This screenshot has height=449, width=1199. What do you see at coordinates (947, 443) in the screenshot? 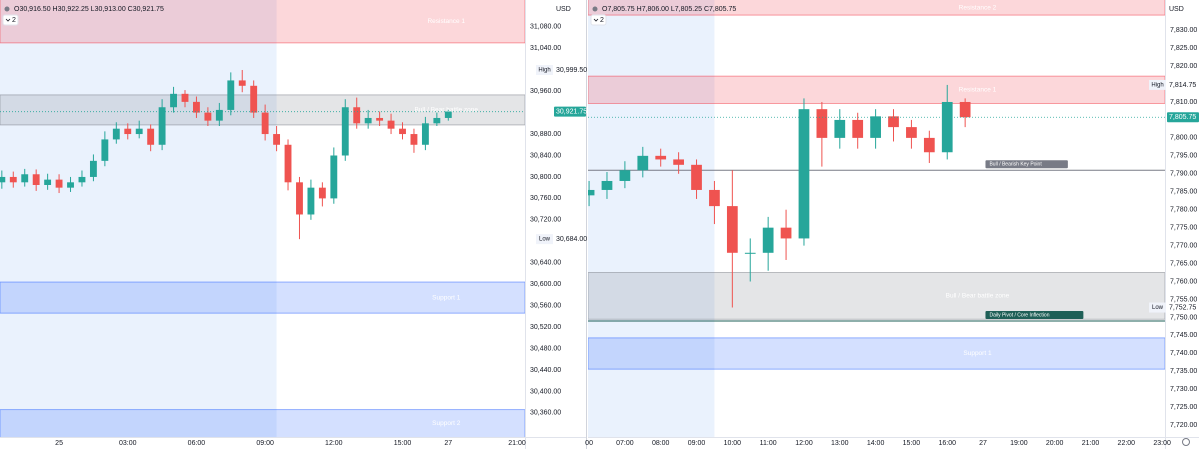
I see `x-tick-label: 16:00` at bounding box center [947, 443].